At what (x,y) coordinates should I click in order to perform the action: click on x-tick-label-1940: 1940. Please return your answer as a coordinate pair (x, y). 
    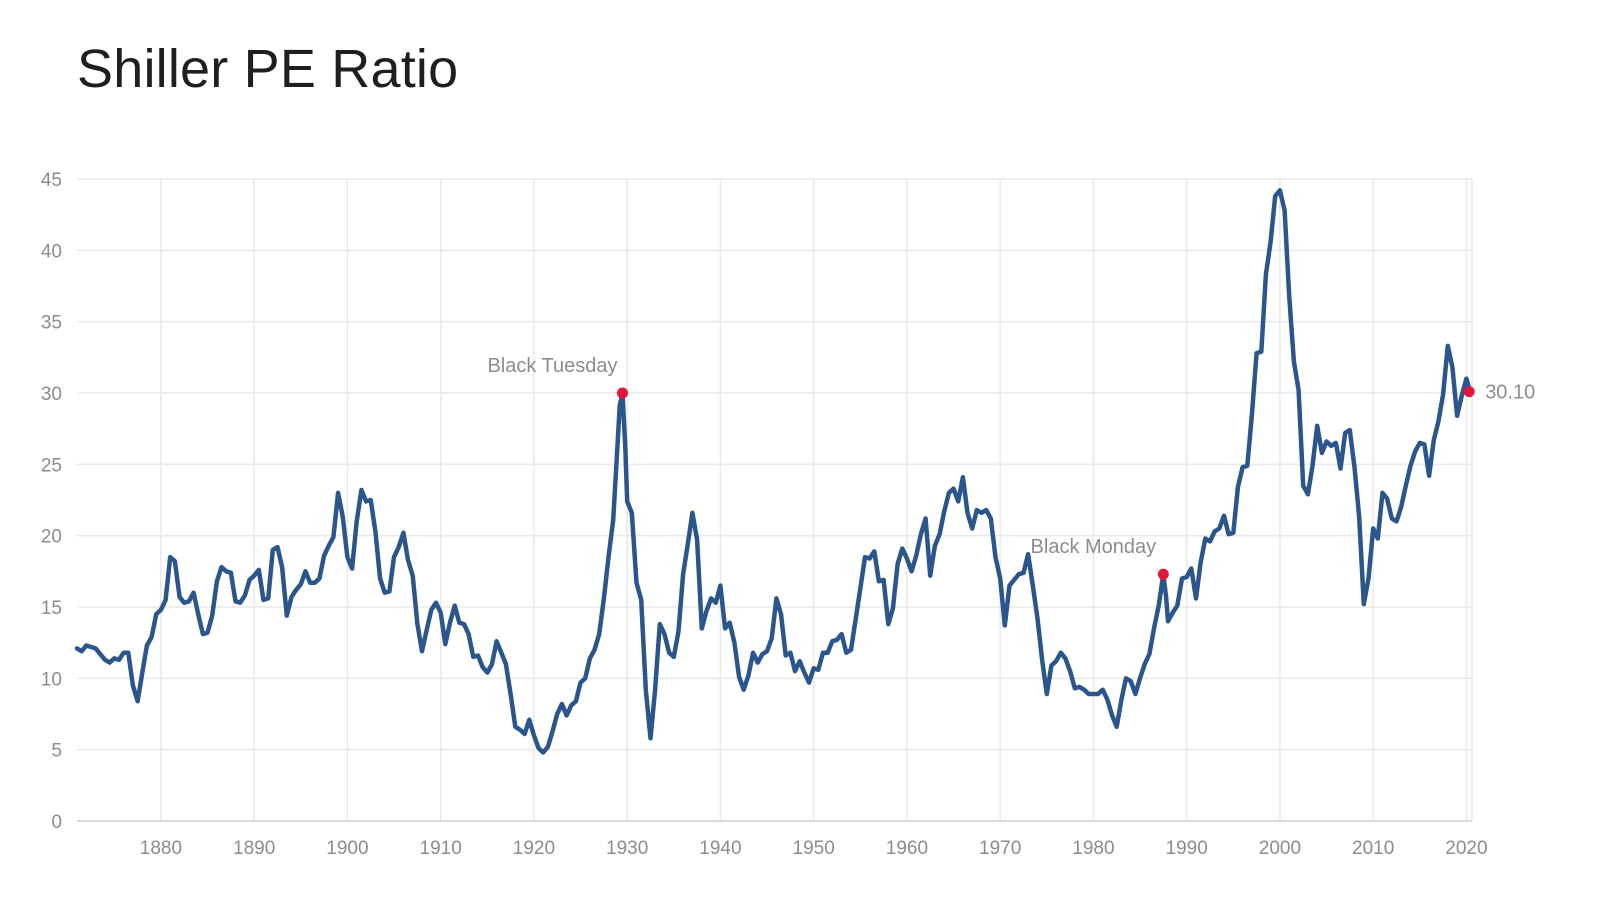
    Looking at the image, I should click on (720, 848).